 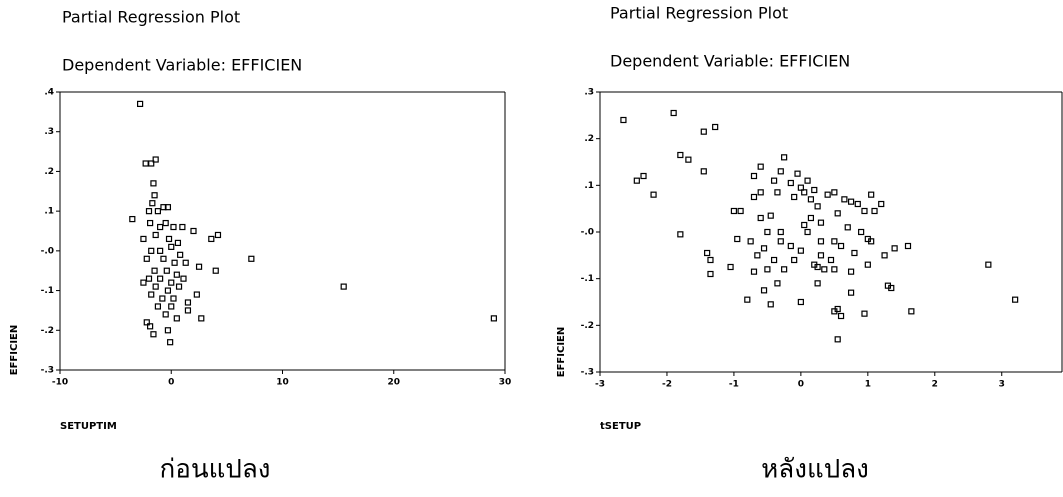 What do you see at coordinates (600, 385) in the screenshot?
I see `x-tick-label: -3` at bounding box center [600, 385].